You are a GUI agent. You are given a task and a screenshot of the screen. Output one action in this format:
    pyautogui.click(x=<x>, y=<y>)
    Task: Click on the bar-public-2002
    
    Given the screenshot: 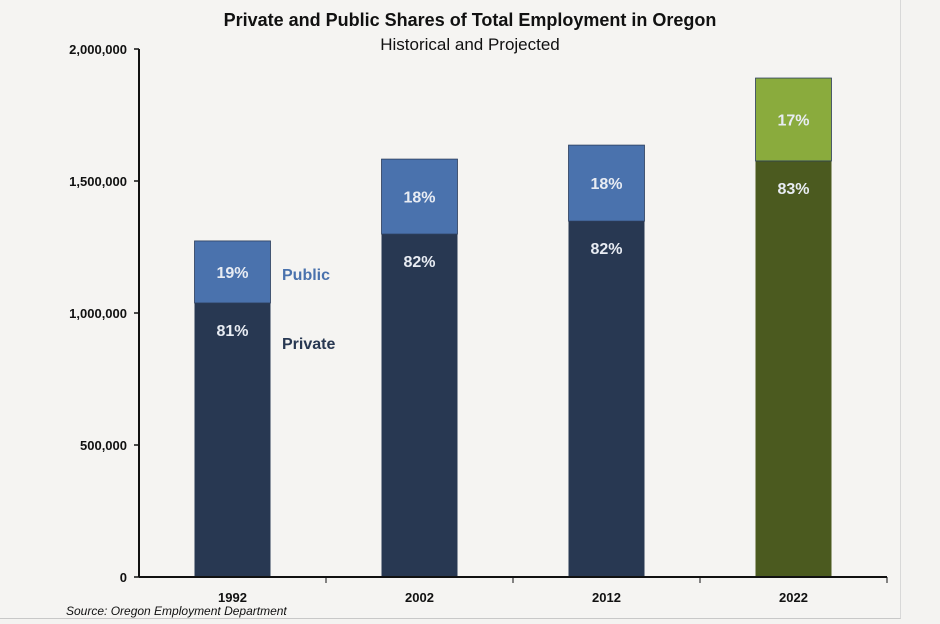 What is the action you would take?
    pyautogui.click(x=419, y=196)
    